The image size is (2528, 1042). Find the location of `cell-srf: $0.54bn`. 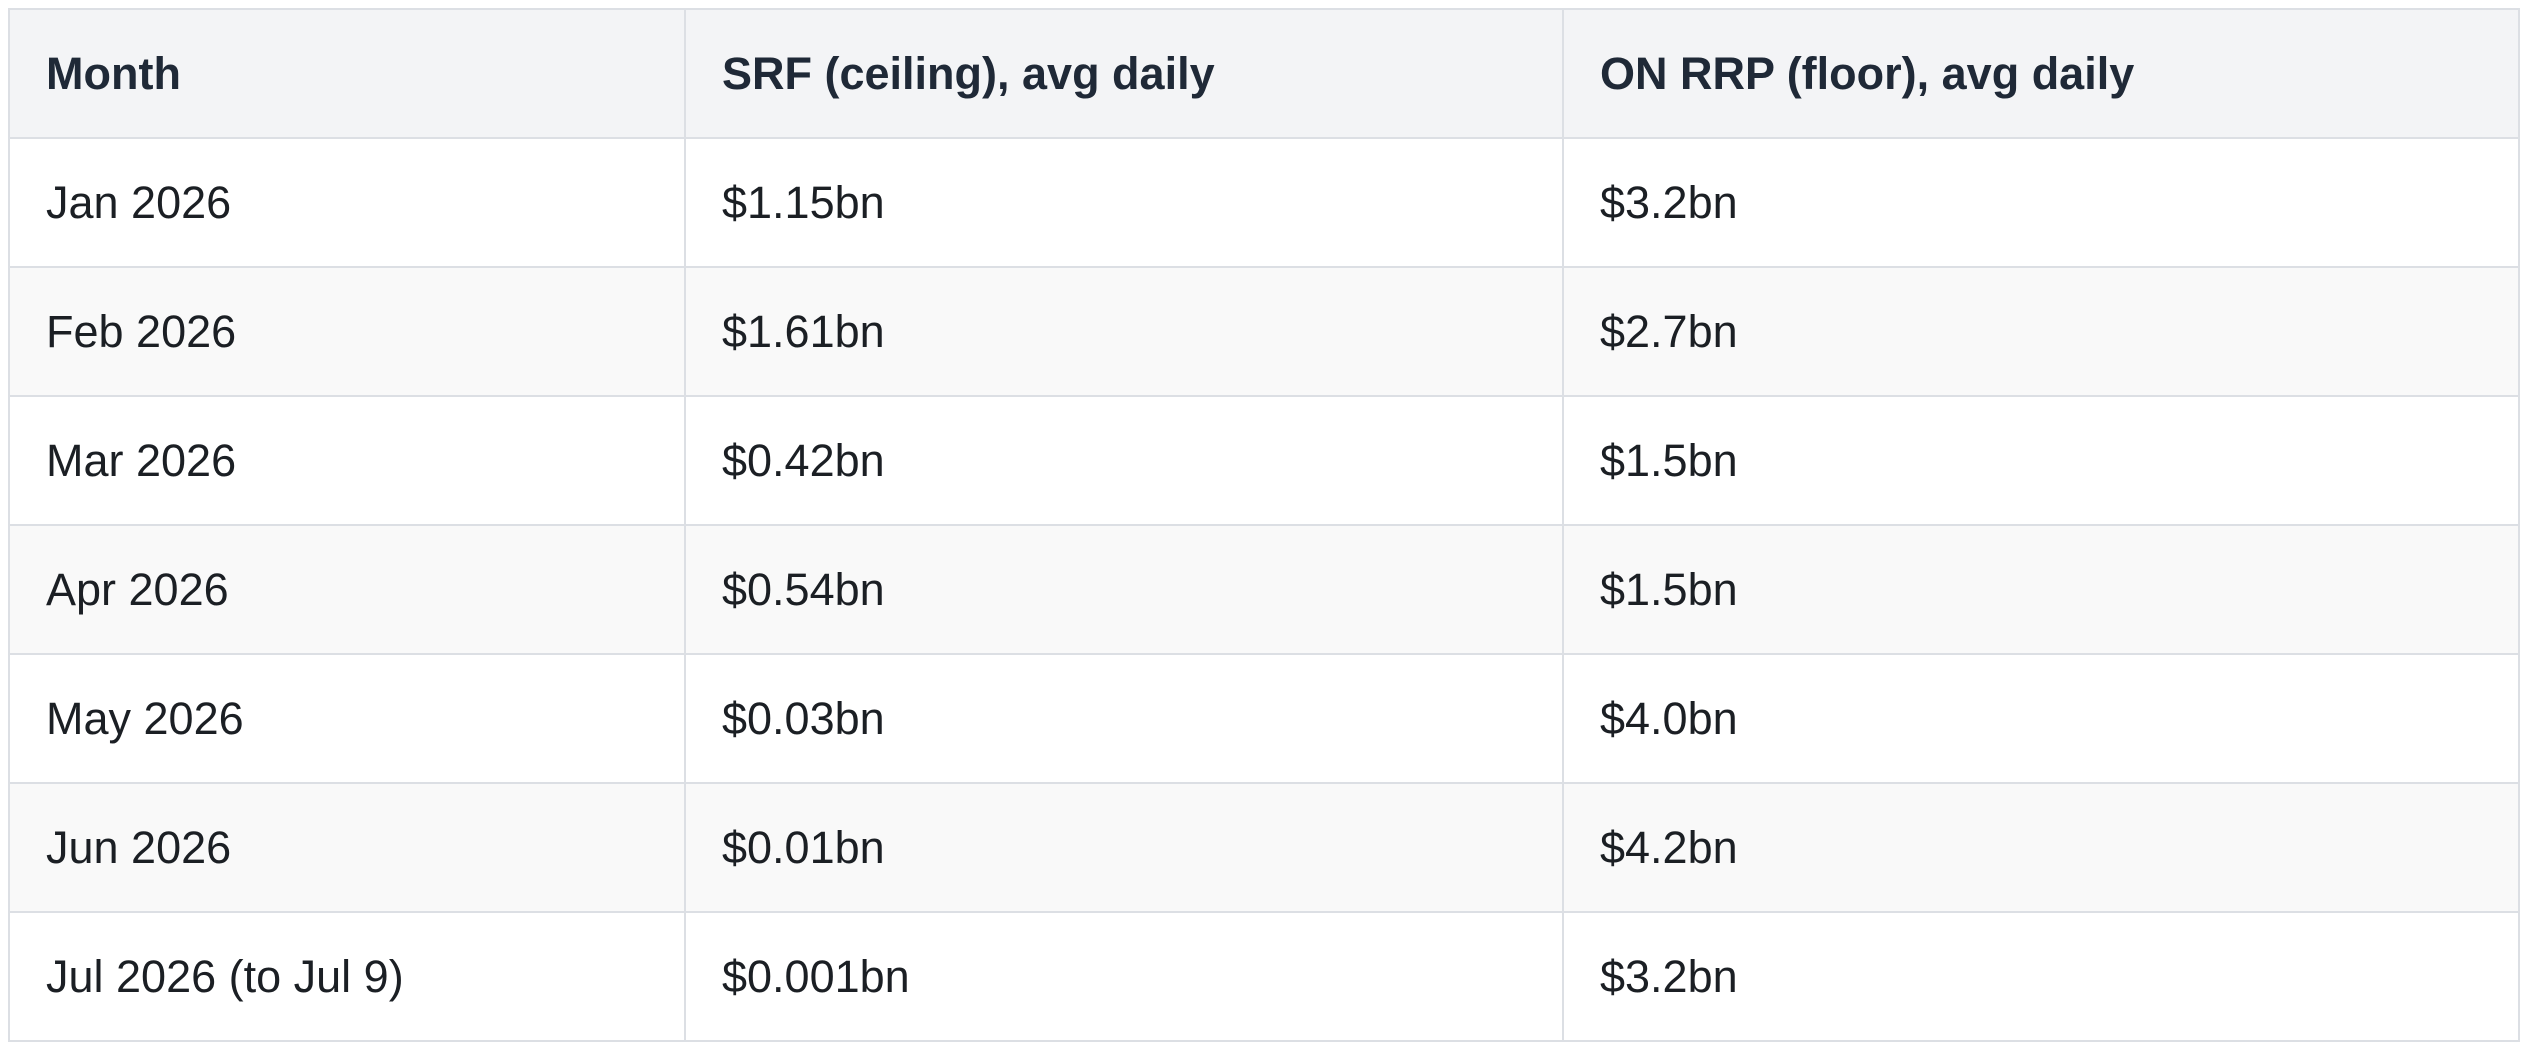

cell-srf: $0.54bn is located at coordinates (1124, 589).